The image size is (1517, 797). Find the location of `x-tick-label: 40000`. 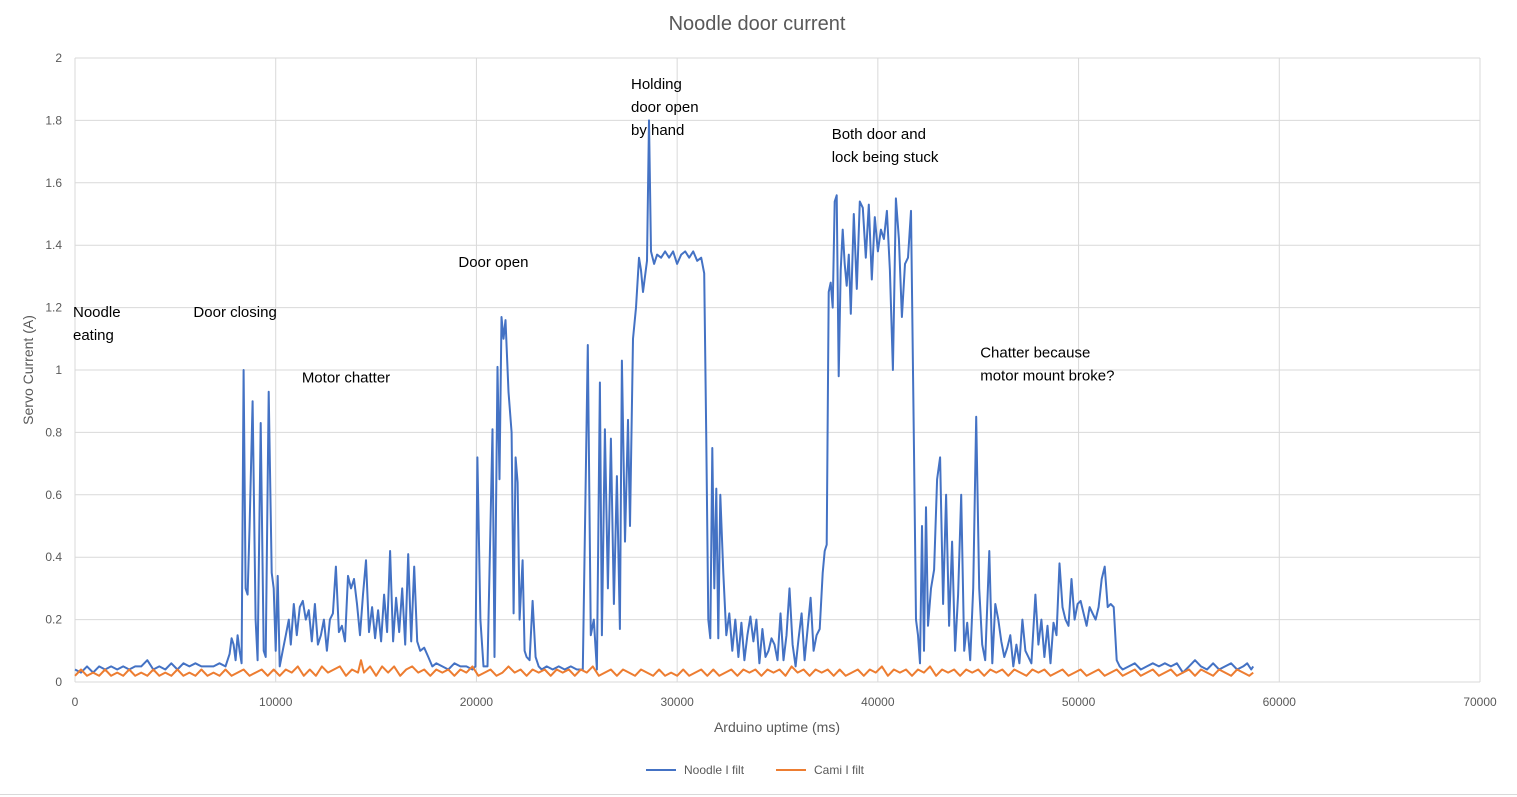

x-tick-label: 40000 is located at coordinates (878, 702).